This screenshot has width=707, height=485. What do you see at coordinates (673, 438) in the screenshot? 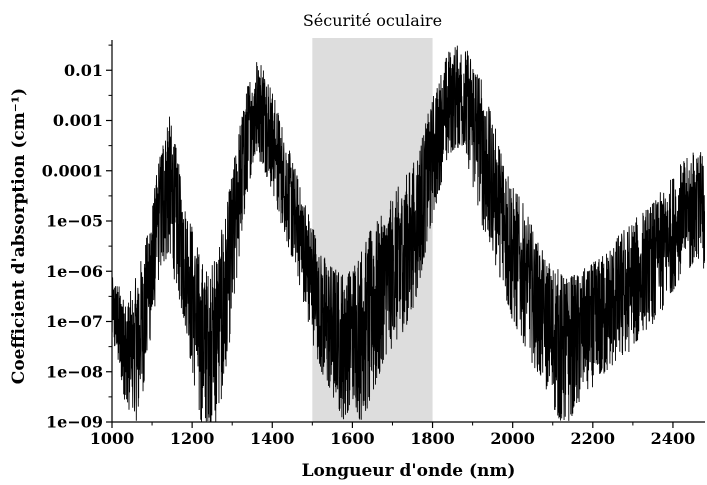
I see `x-tick-label: 2400` at bounding box center [673, 438].